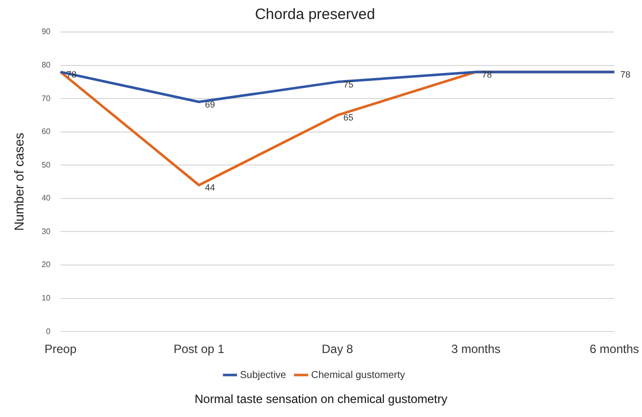 The image size is (642, 417). I want to click on data-label: 65, so click(348, 117).